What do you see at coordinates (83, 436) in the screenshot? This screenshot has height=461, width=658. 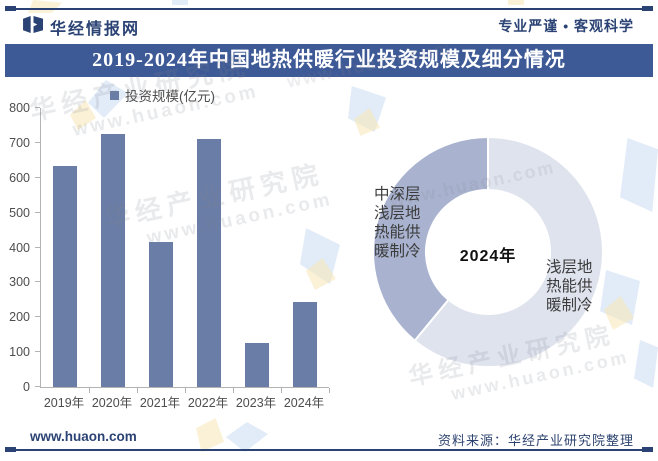 I see `footer-site-url: www.huaon.com` at bounding box center [83, 436].